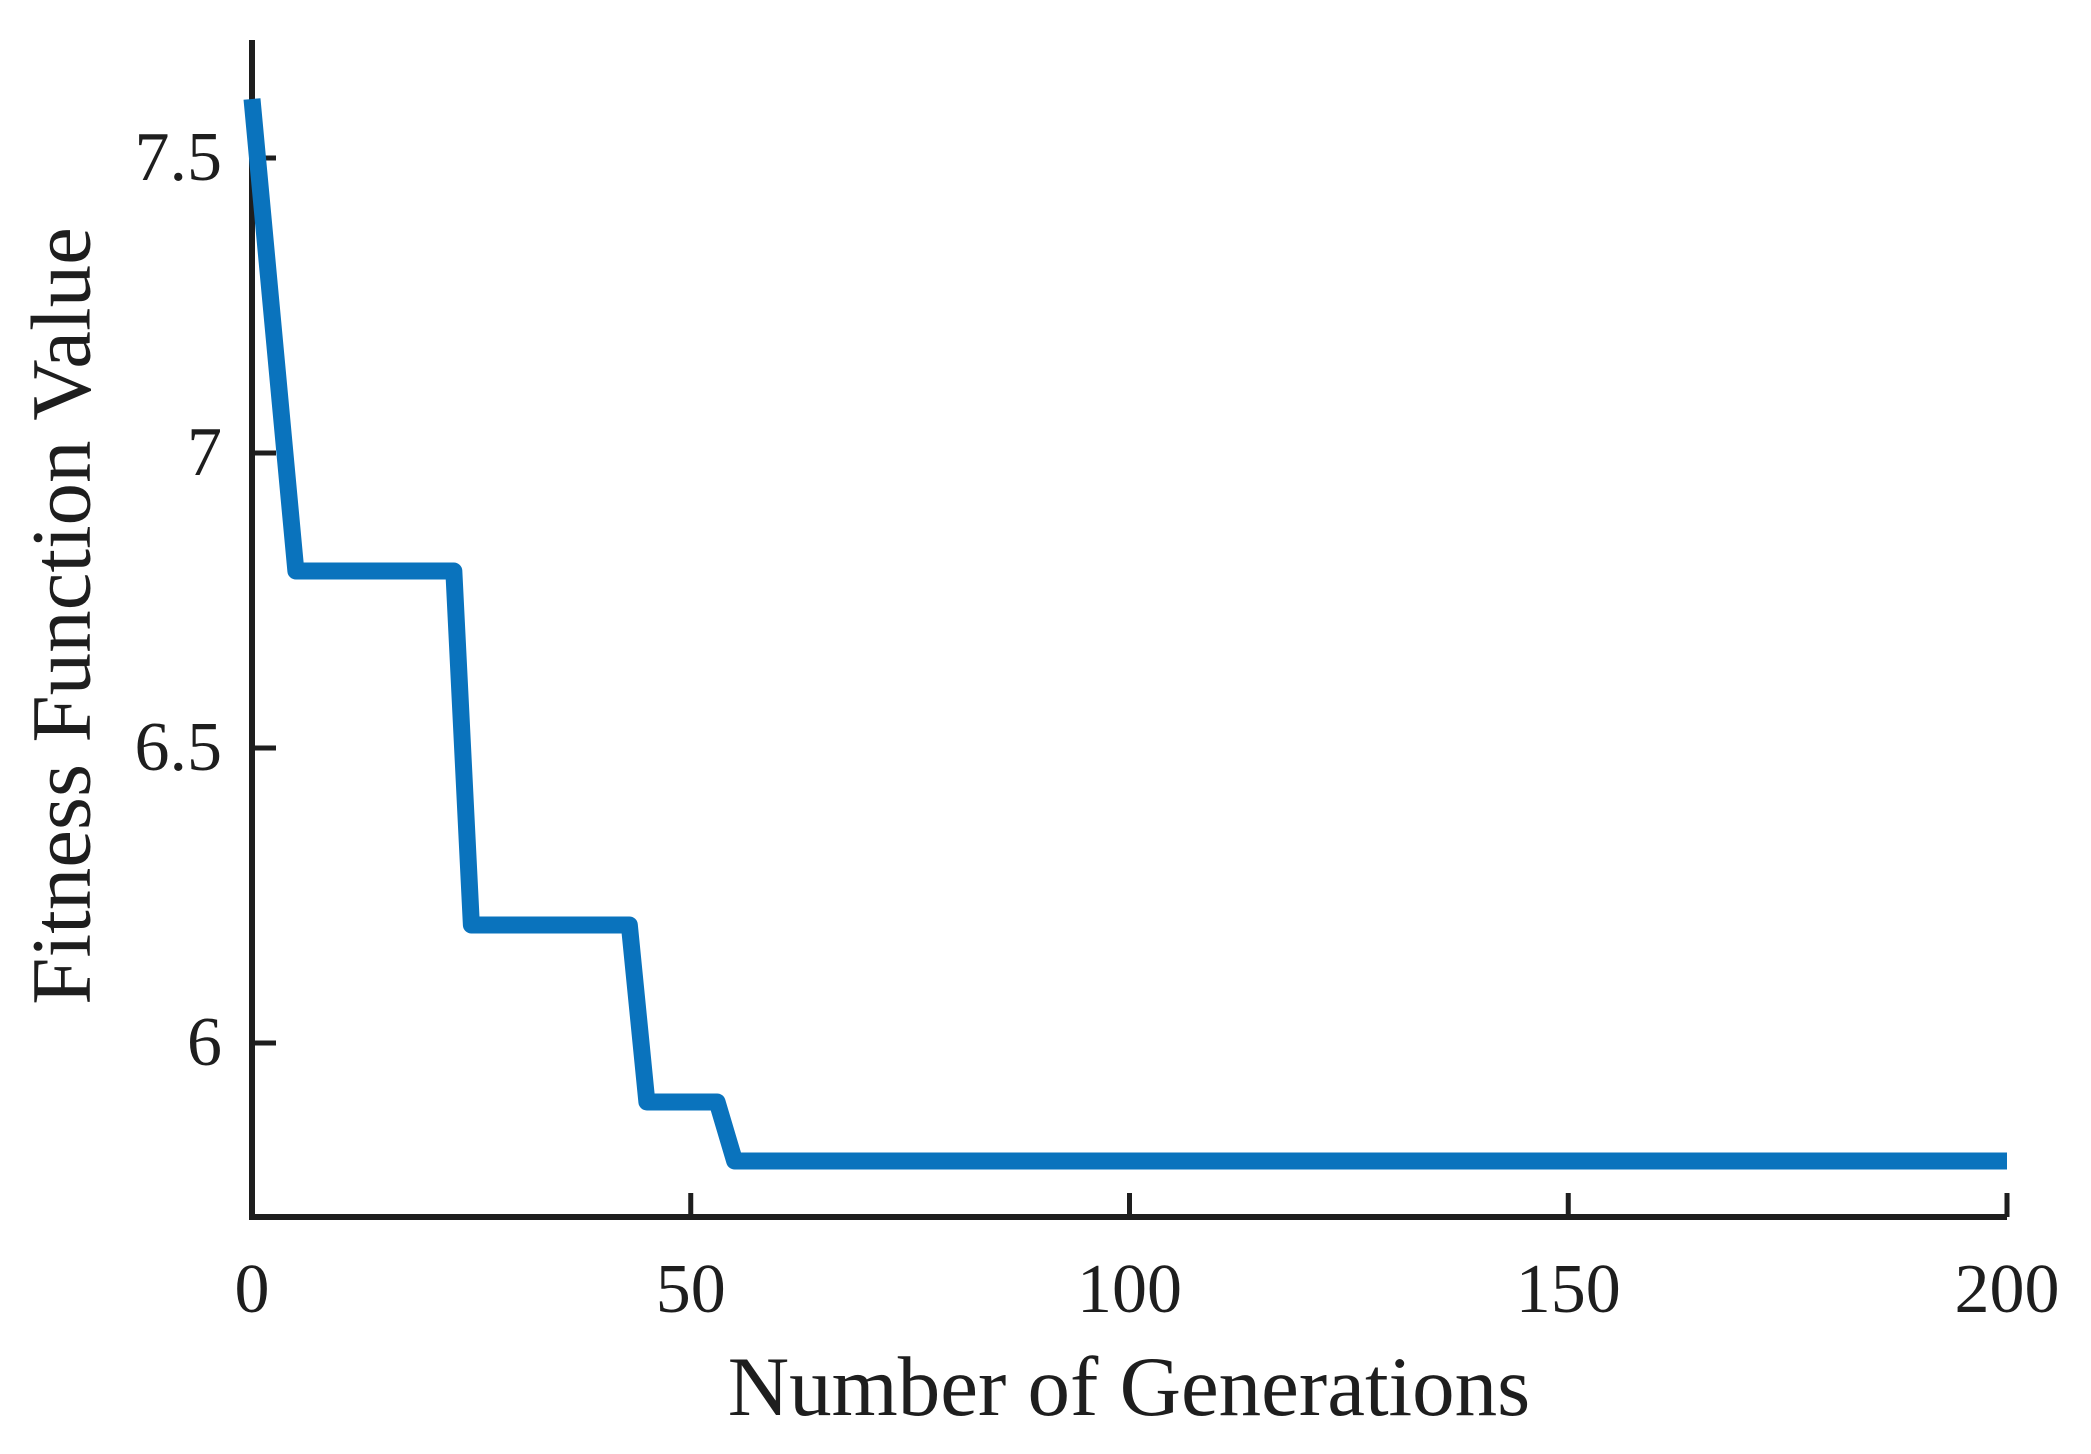 The image size is (2091, 1454). Describe the element at coordinates (61, 616) in the screenshot. I see `y-axis-title: Fitness Function Value` at that location.